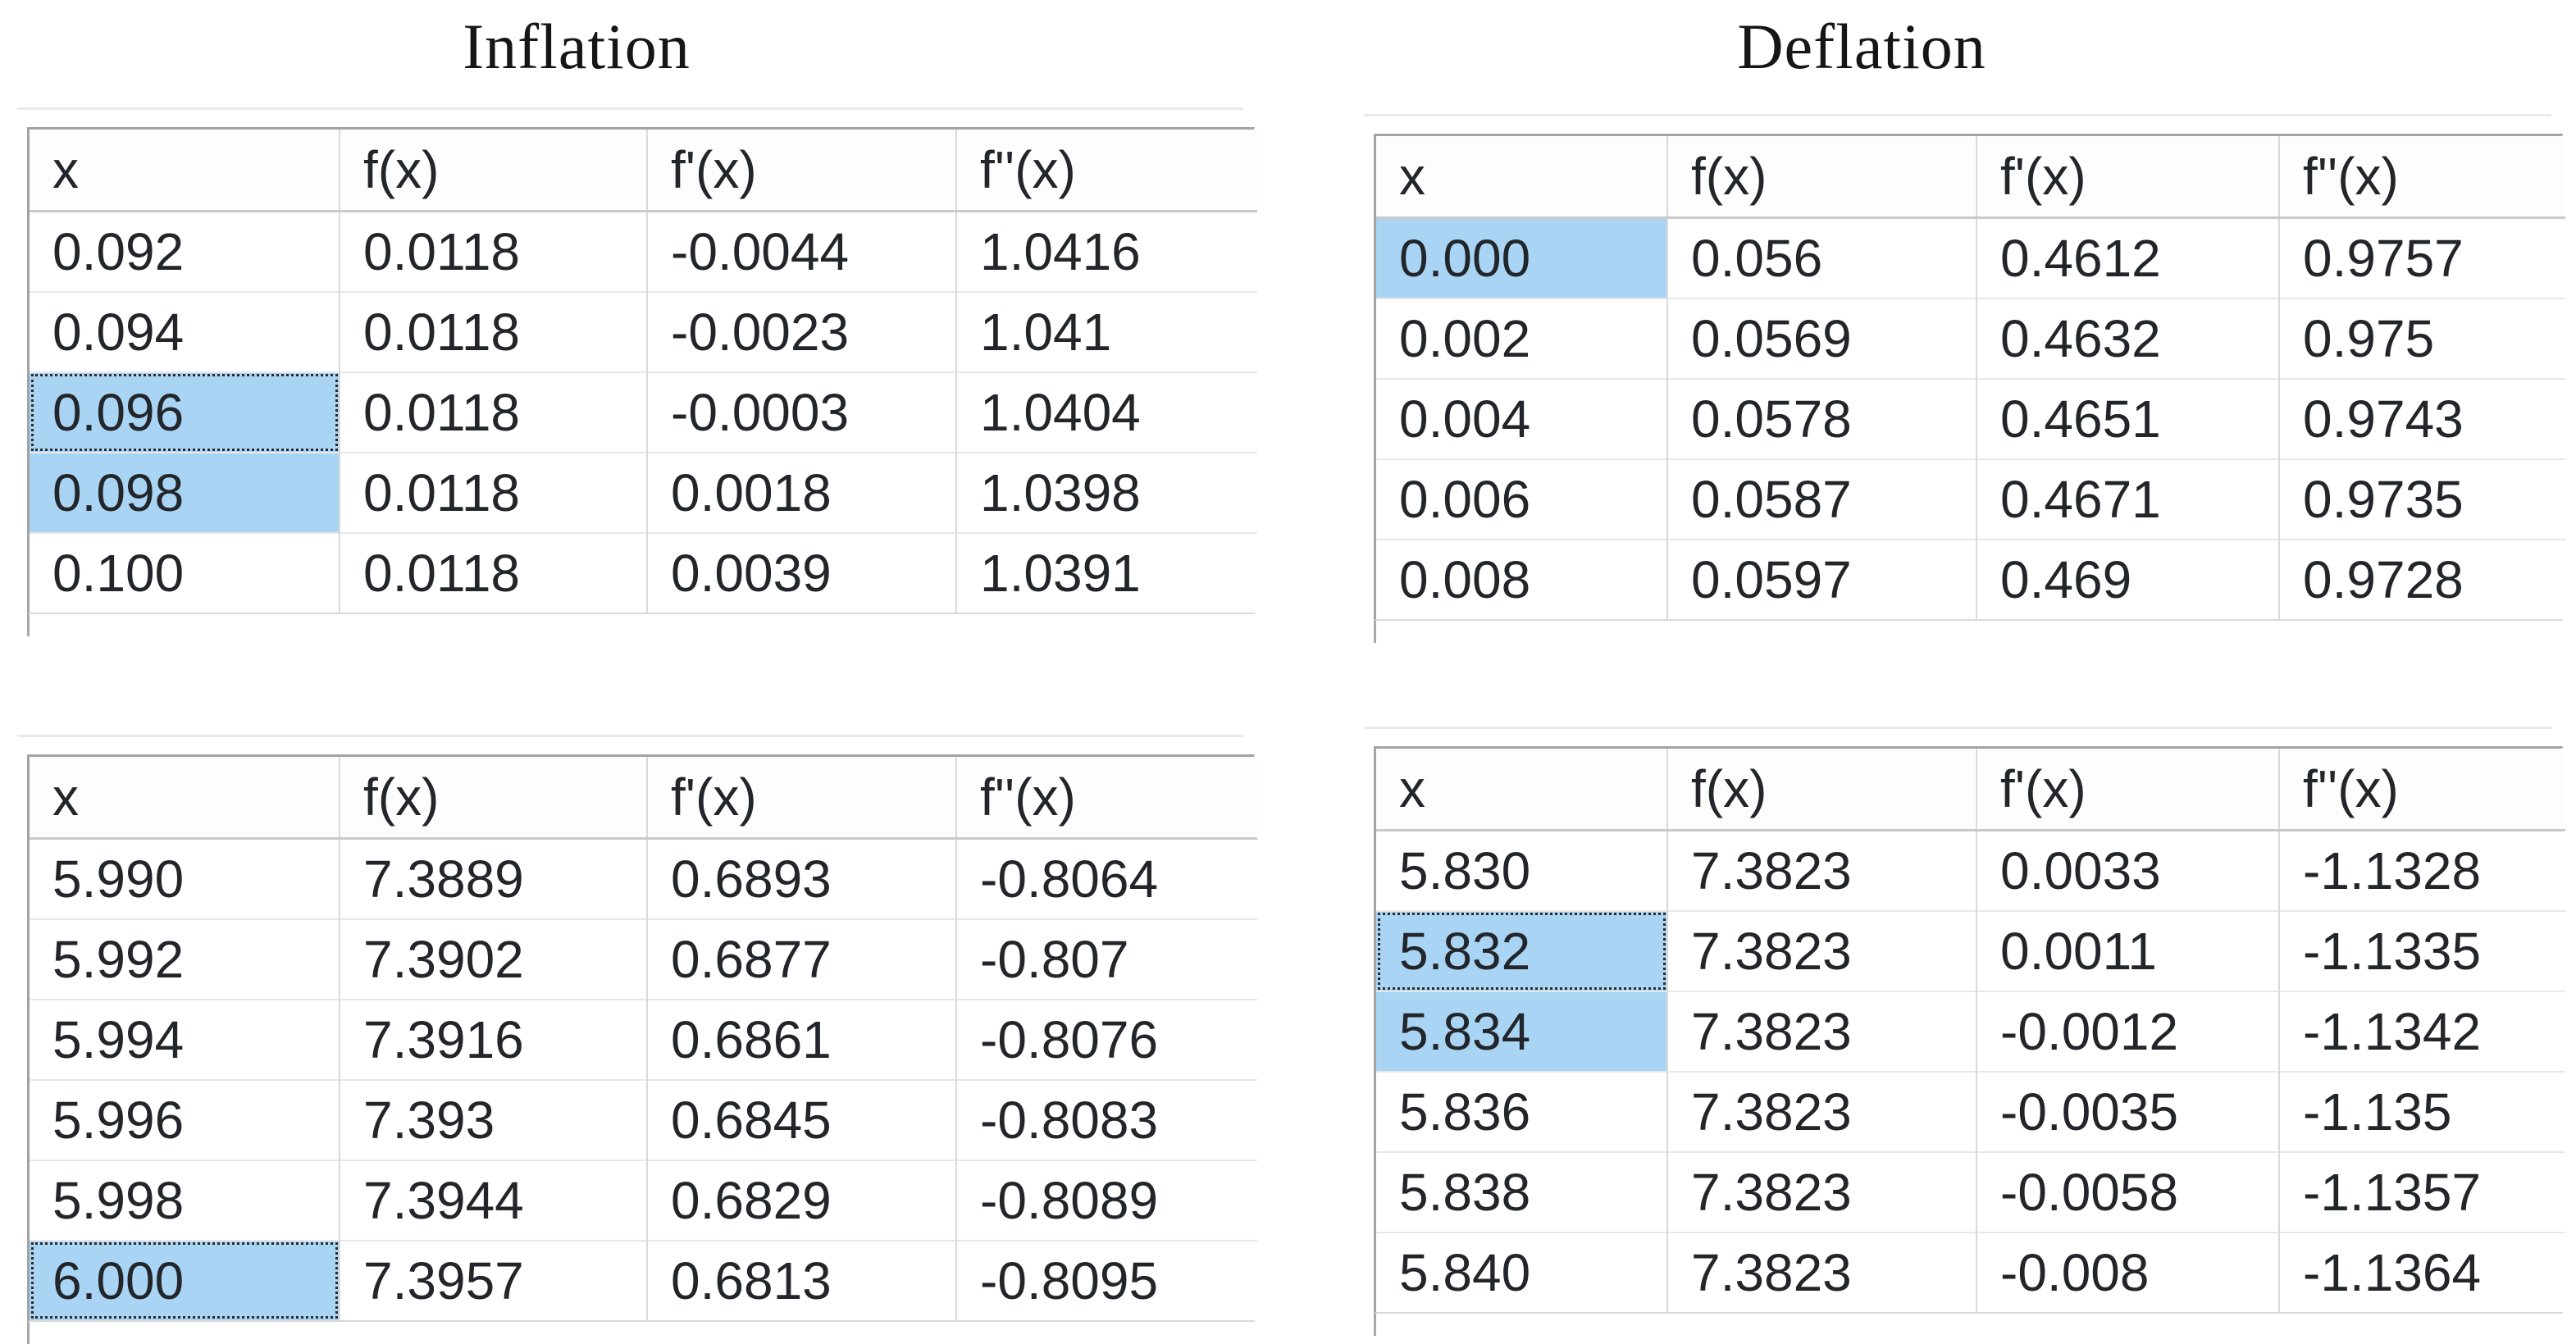 The height and width of the screenshot is (1344, 2576). I want to click on table-cell: -0.008, so click(2127, 1272).